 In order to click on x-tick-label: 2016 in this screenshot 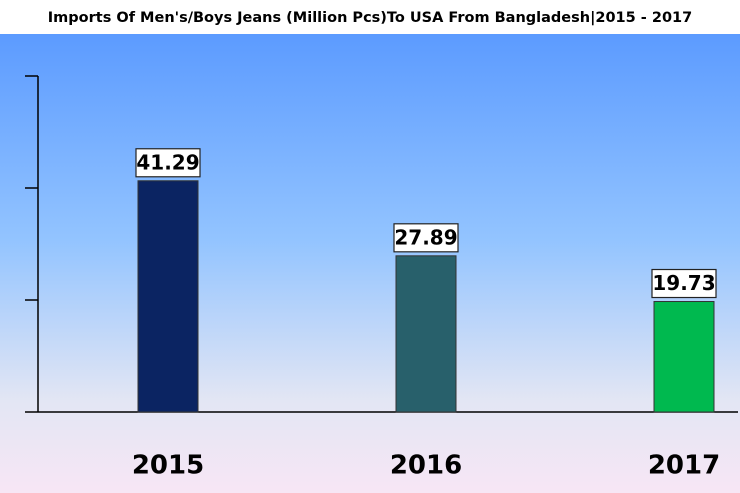, I will do `click(426, 466)`.